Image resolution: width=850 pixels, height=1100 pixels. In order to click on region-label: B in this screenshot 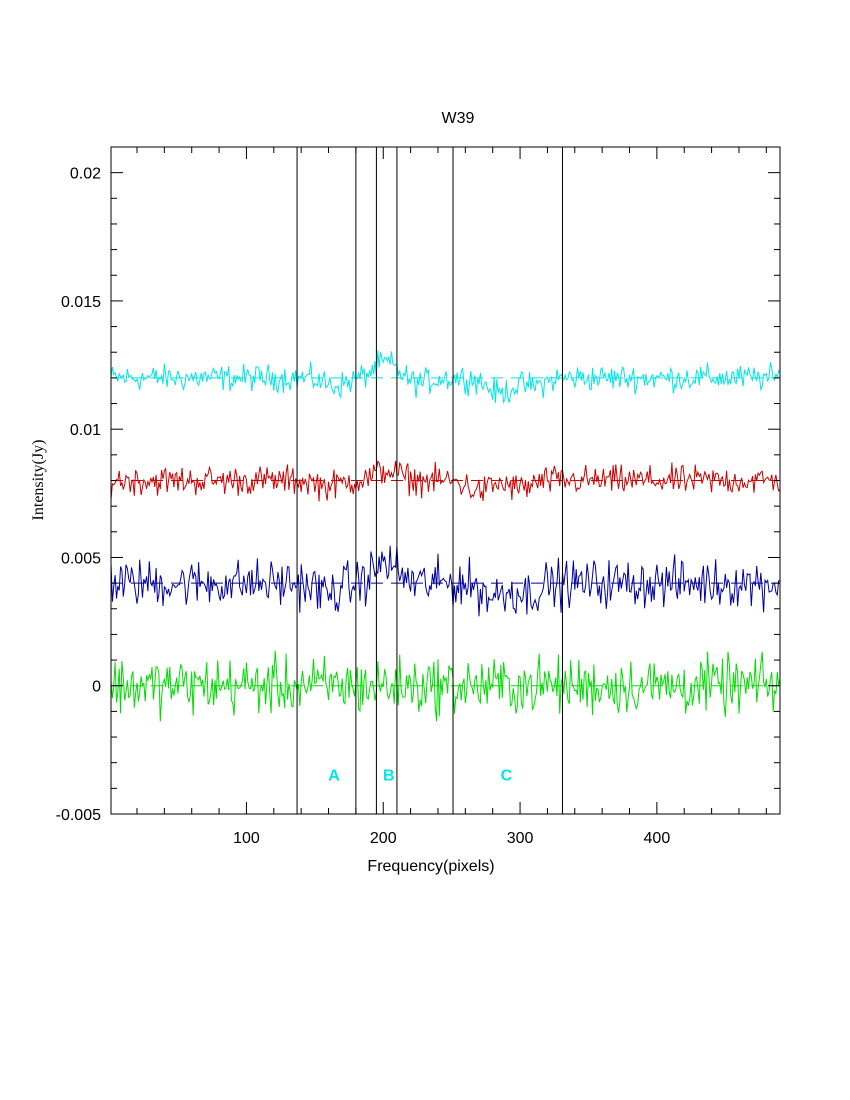, I will do `click(389, 776)`.